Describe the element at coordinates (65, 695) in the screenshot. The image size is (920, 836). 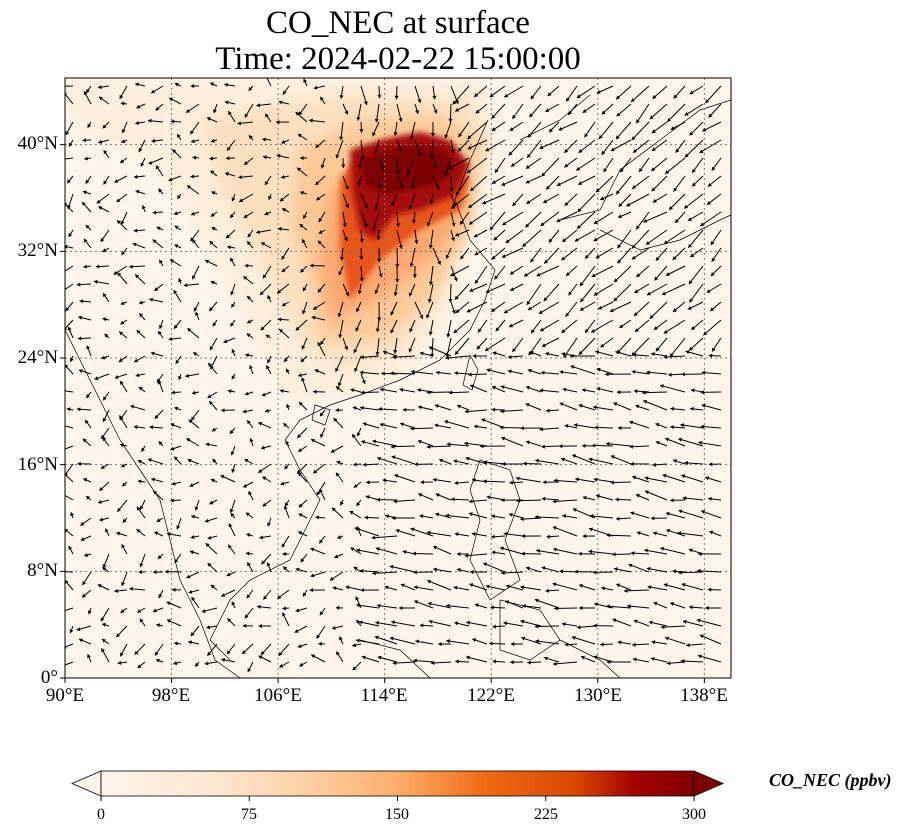
I see `lon-label-90e: 90°E` at that location.